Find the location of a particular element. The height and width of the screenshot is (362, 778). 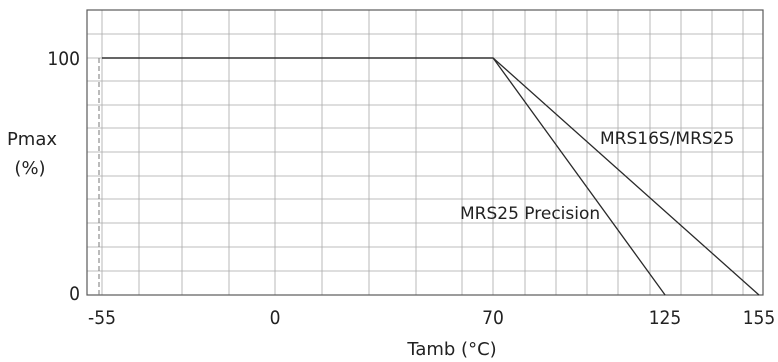

y-tick-label-100: 100 is located at coordinates (63, 59).